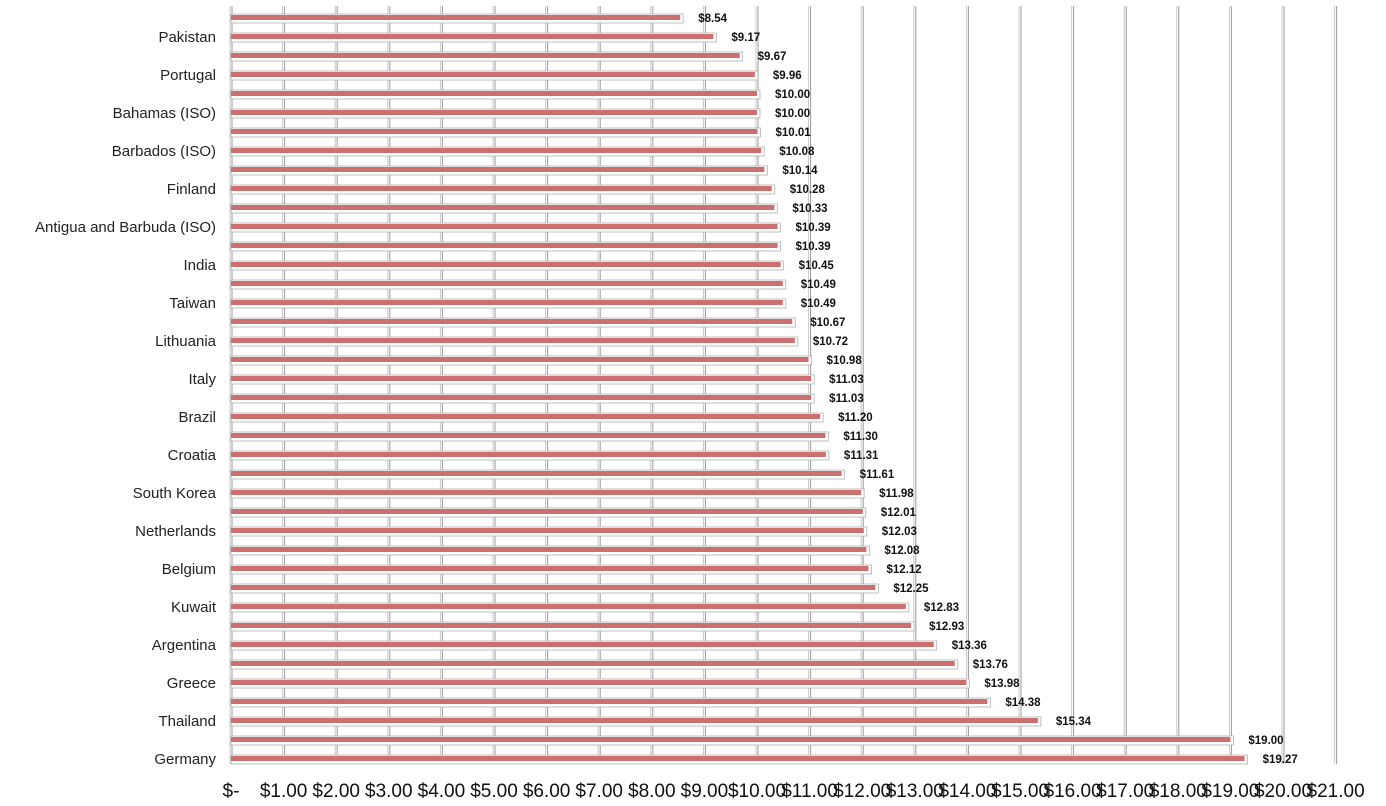 The height and width of the screenshot is (806, 1386). Describe the element at coordinates (915, 791) in the screenshot. I see `x-tick-label: $13.00` at that location.